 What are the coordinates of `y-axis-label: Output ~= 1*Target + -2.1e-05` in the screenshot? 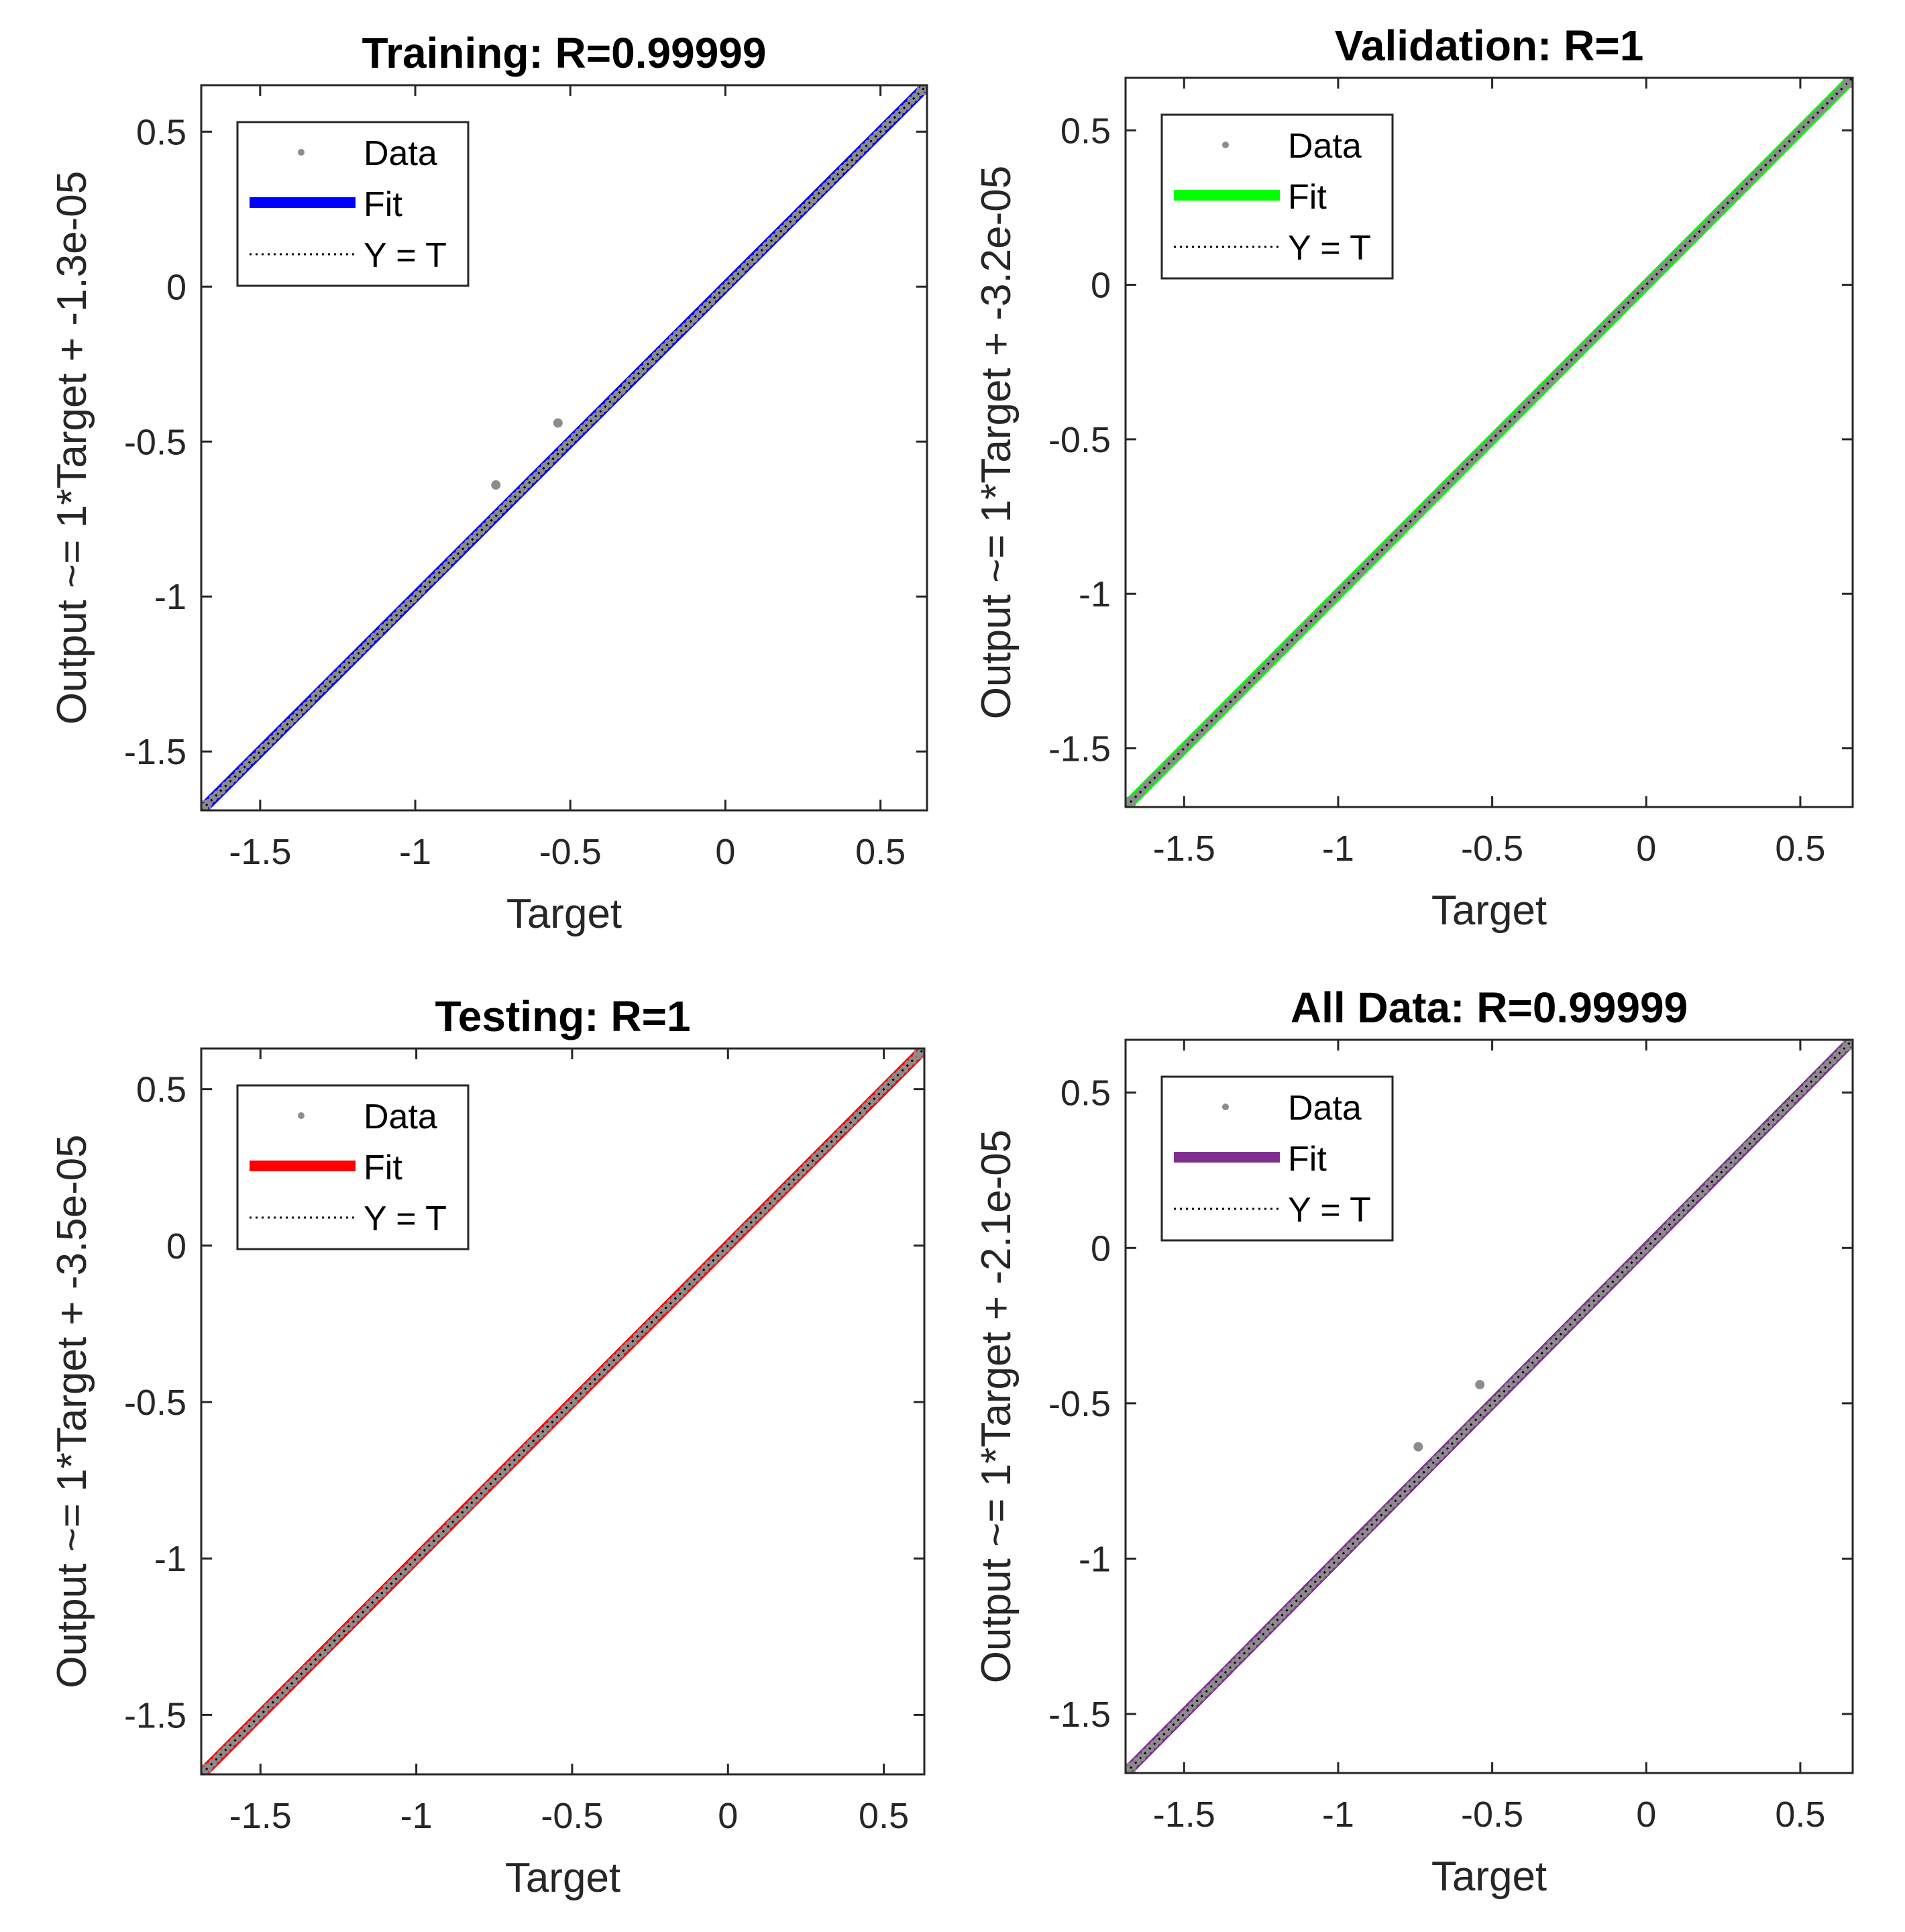 It's located at (997, 1407).